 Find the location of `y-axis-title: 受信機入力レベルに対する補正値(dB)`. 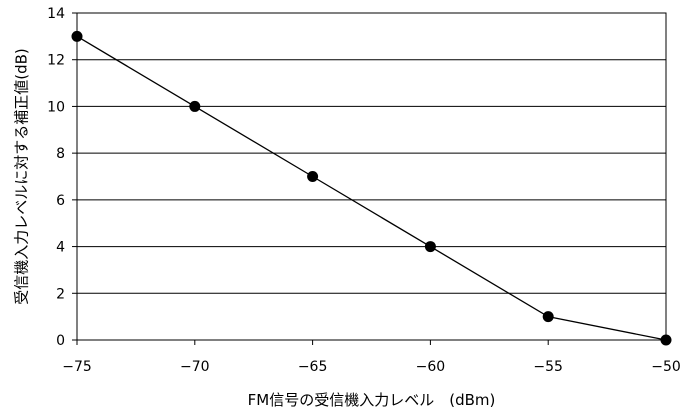

y-axis-title: 受信機入力レベルに対する補正値(dB) is located at coordinates (22, 176).